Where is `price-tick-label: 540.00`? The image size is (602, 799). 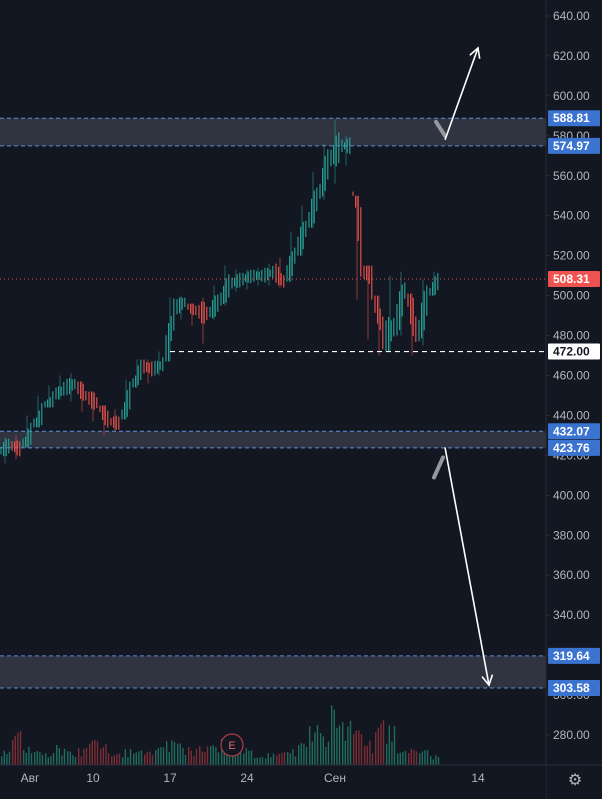 price-tick-label: 540.00 is located at coordinates (571, 216).